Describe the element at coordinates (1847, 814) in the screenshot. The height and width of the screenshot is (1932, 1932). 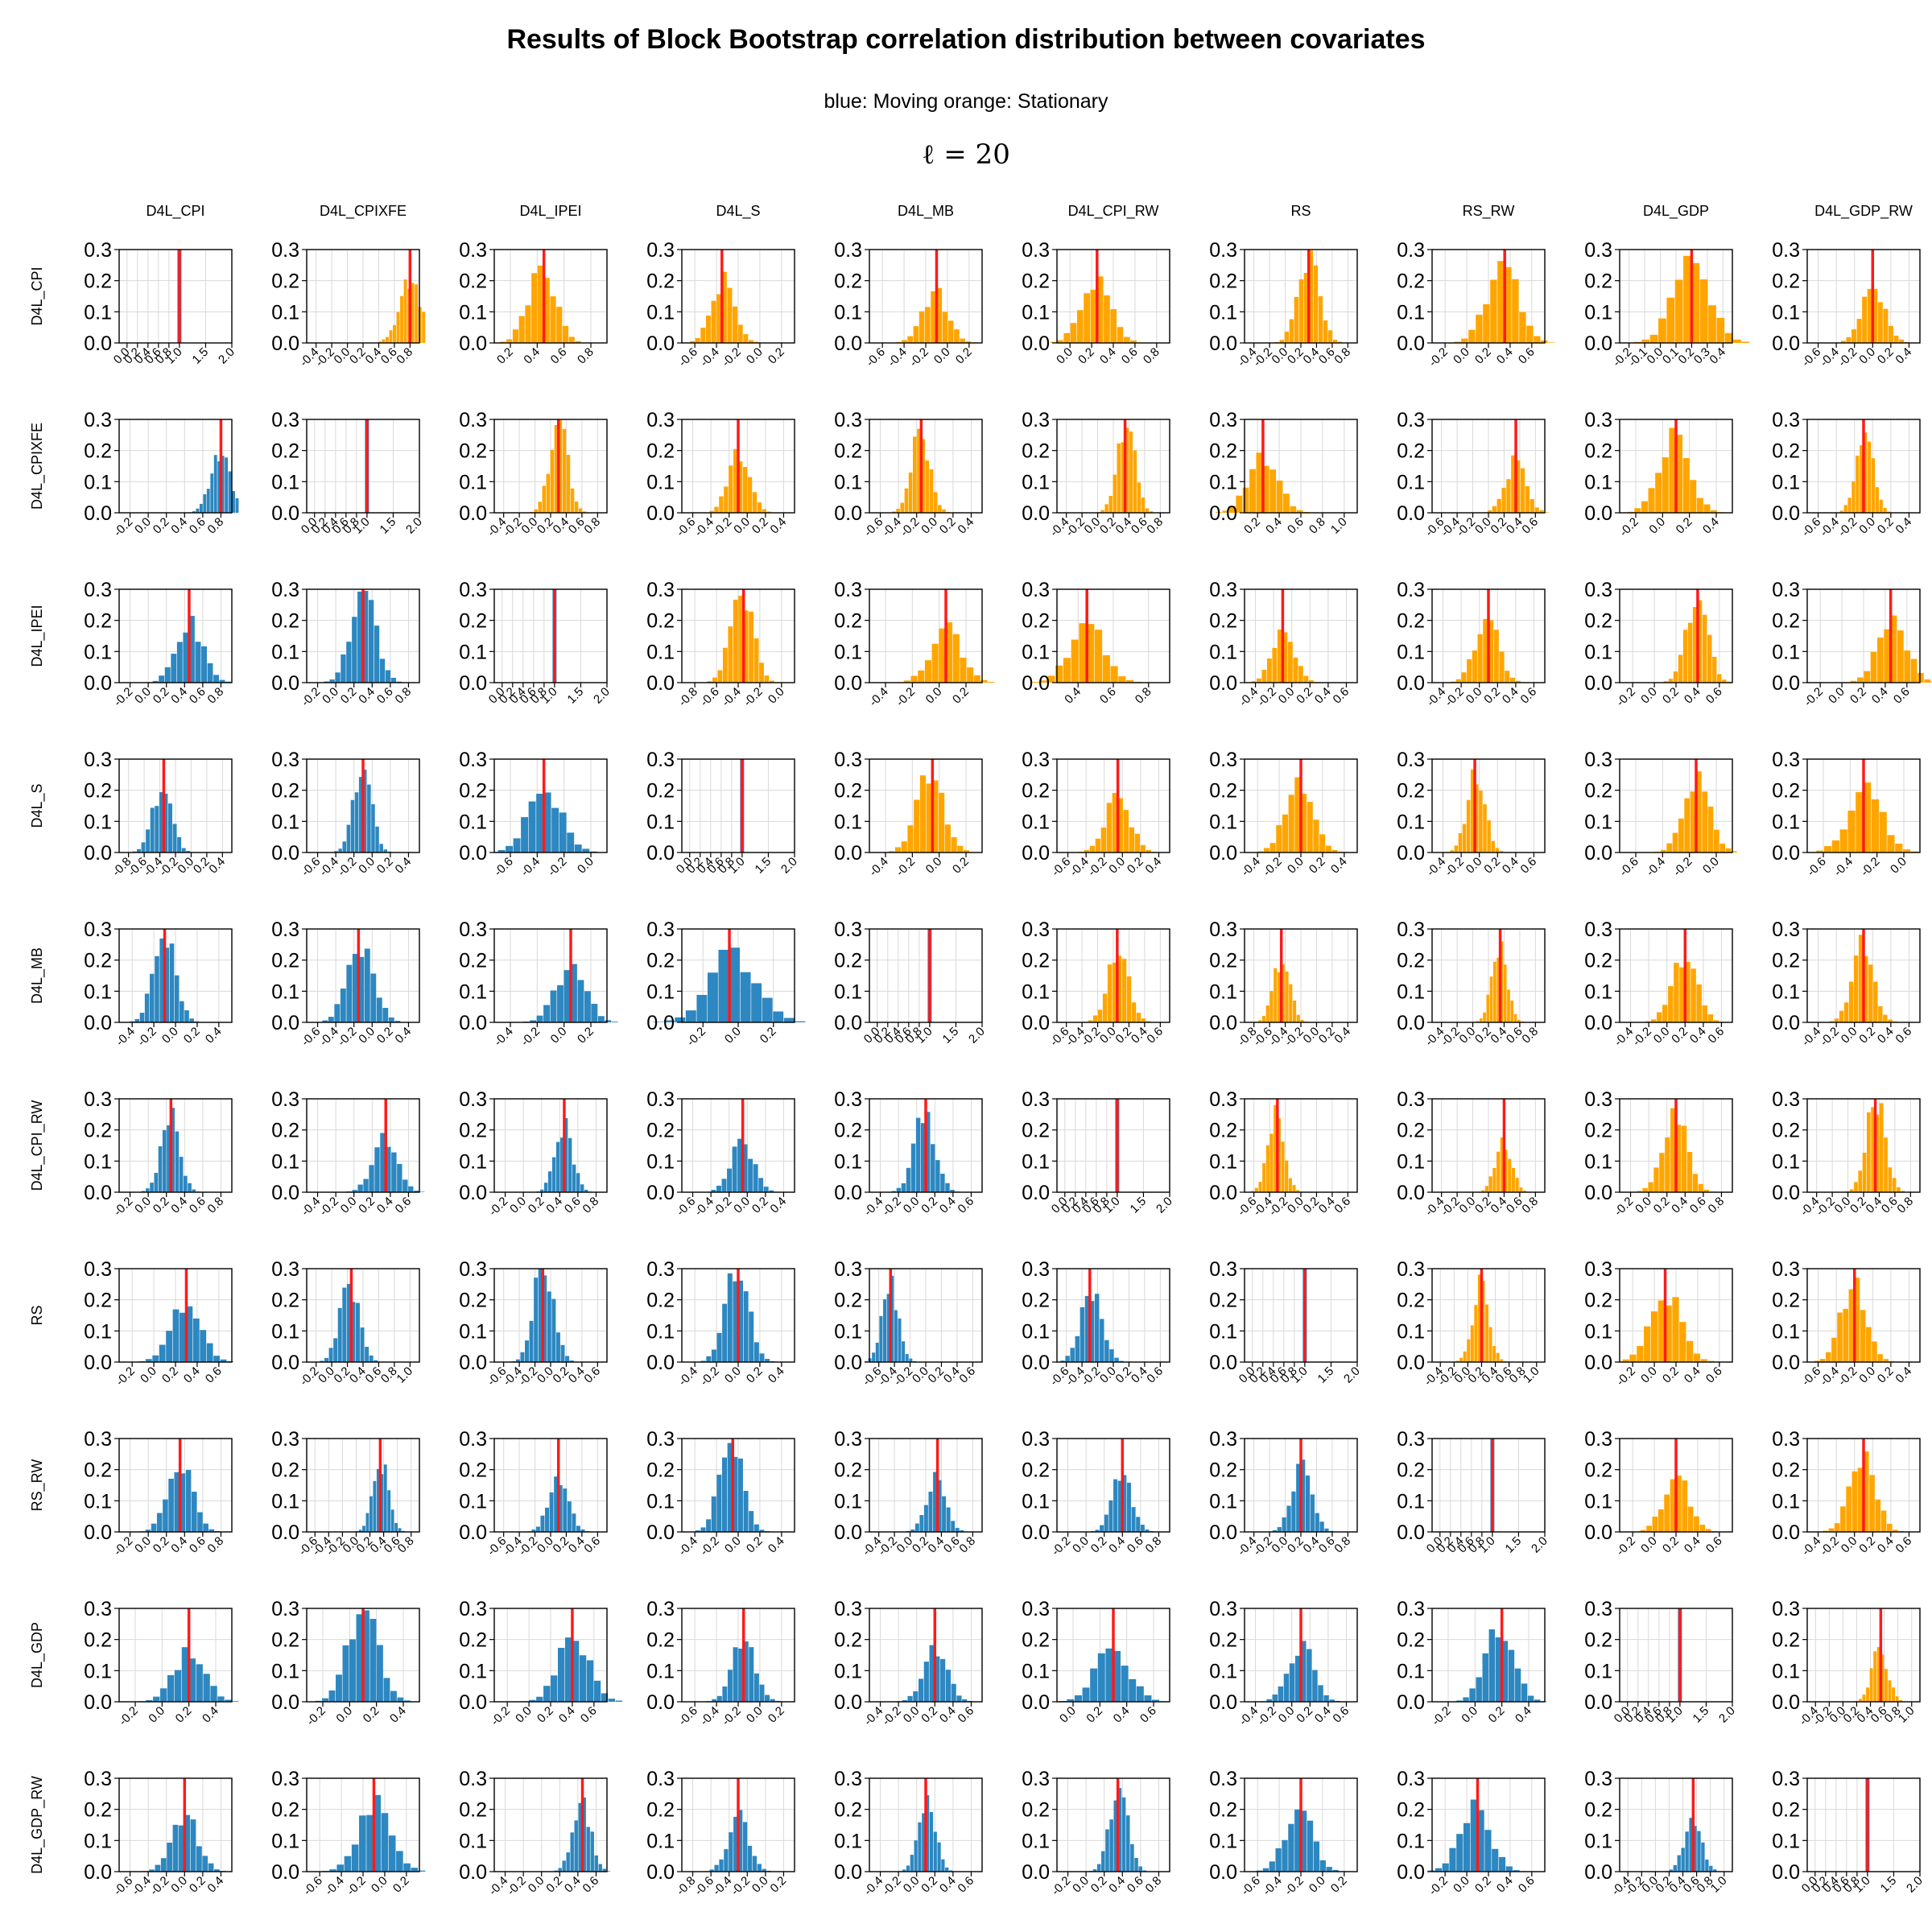
I see `subplot-d4l_s-vs-d4l_gdp_rw: 0.00.10.20.3-0.6 -0.4 -0.2 0.0` at that location.